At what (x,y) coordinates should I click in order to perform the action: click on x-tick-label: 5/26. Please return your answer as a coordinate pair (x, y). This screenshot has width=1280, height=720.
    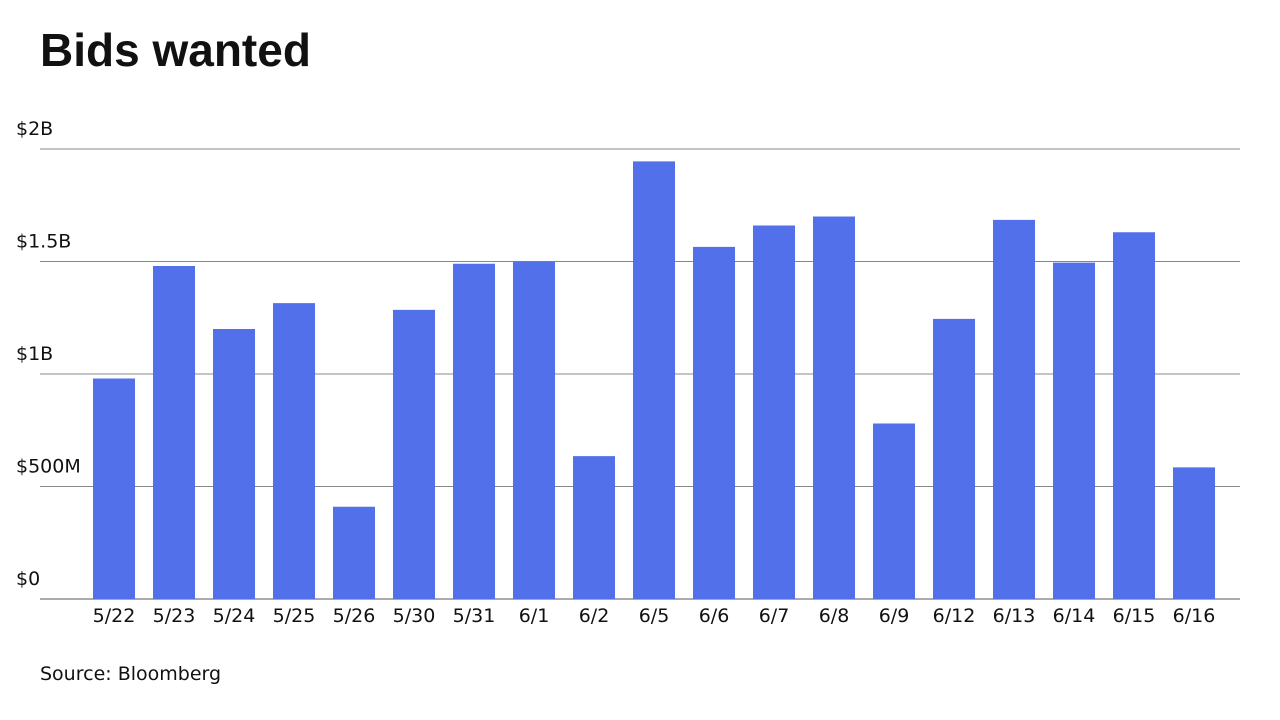
    Looking at the image, I should click on (354, 616).